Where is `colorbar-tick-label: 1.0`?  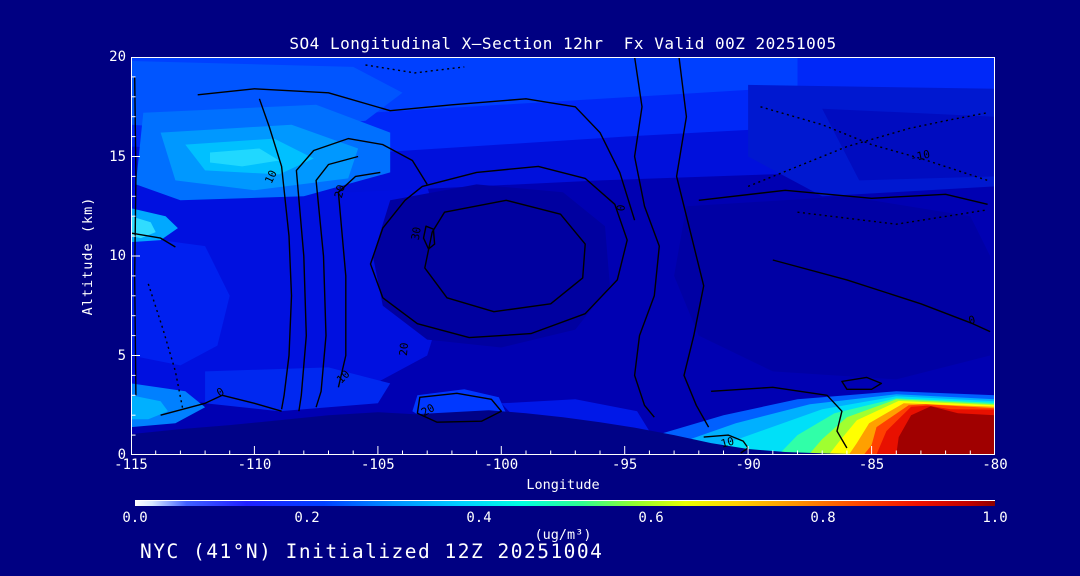 colorbar-tick-label: 1.0 is located at coordinates (995, 518).